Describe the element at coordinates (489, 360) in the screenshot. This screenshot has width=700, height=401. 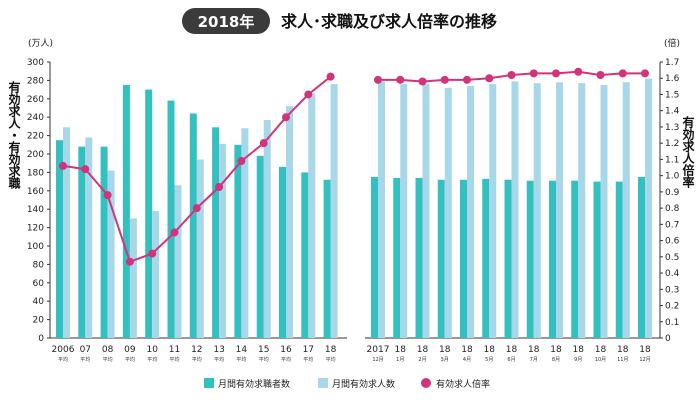
I see `x-tick-sublabel: 5月` at that location.